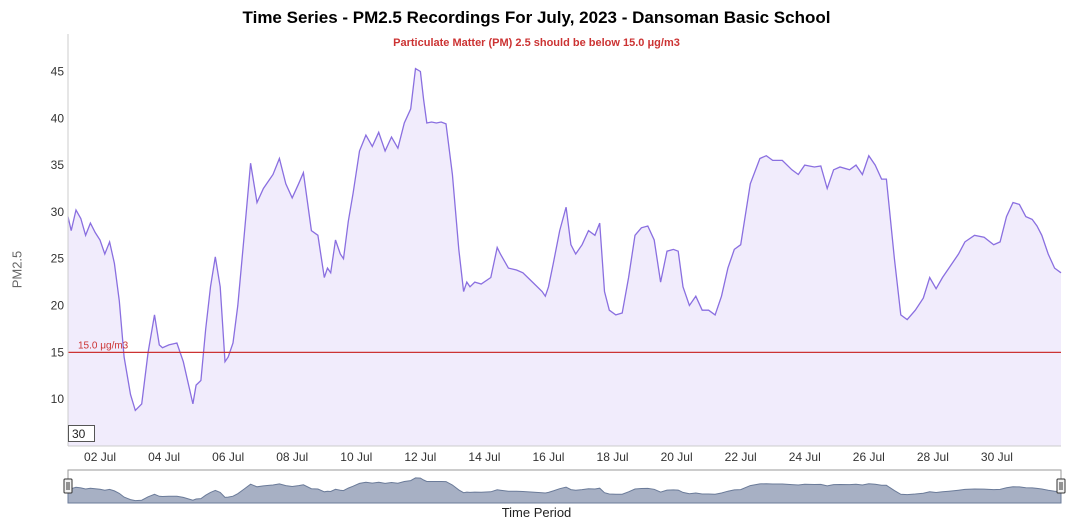 The height and width of the screenshot is (529, 1073). What do you see at coordinates (58, 352) in the screenshot?
I see `y-tick-label: 15` at bounding box center [58, 352].